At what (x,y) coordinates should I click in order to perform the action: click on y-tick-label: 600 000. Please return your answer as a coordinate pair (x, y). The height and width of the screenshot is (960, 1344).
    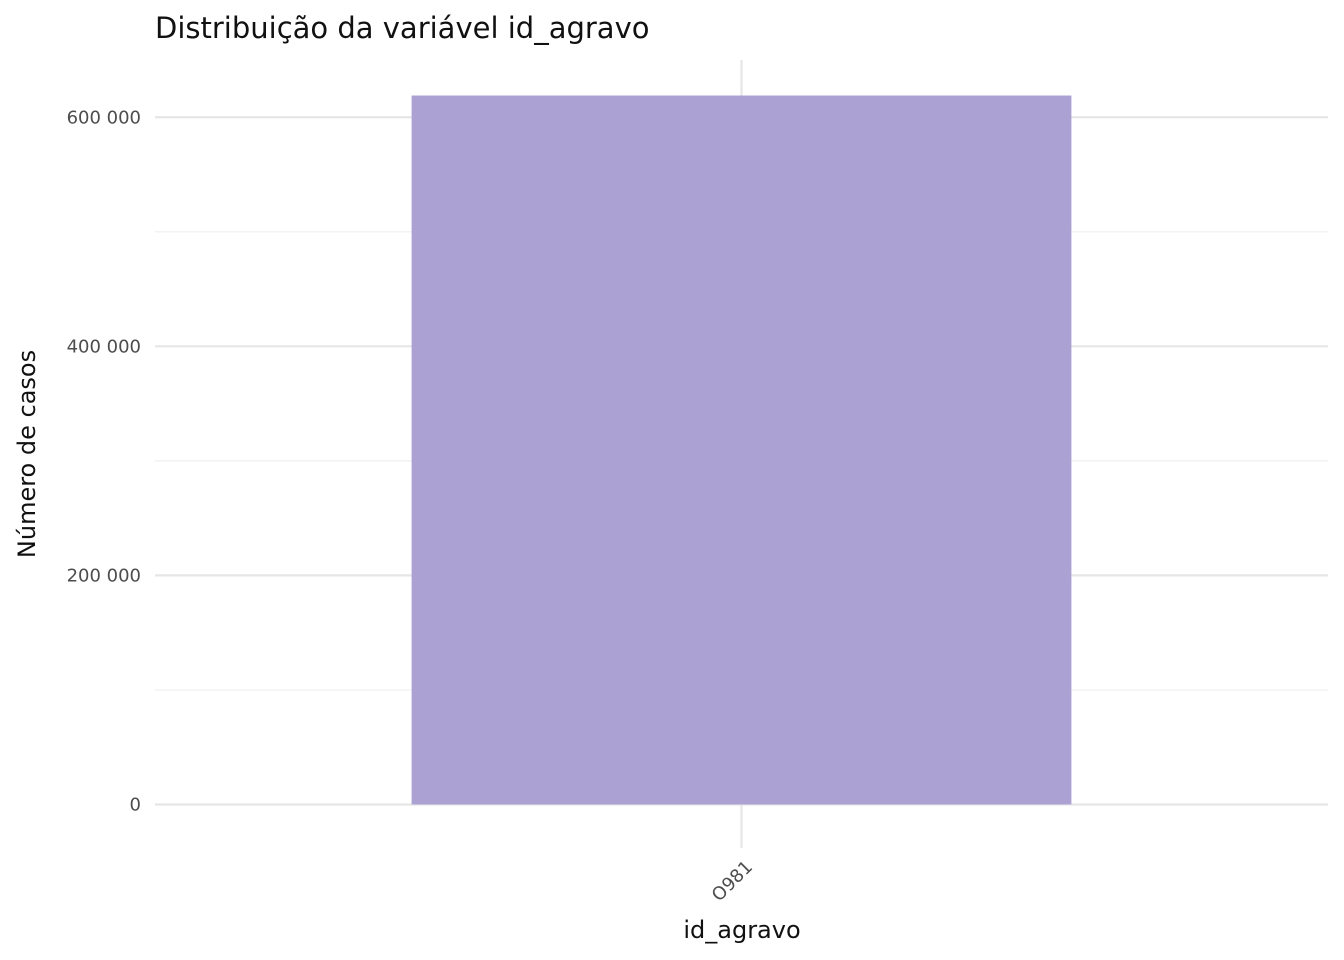
    Looking at the image, I should click on (104, 117).